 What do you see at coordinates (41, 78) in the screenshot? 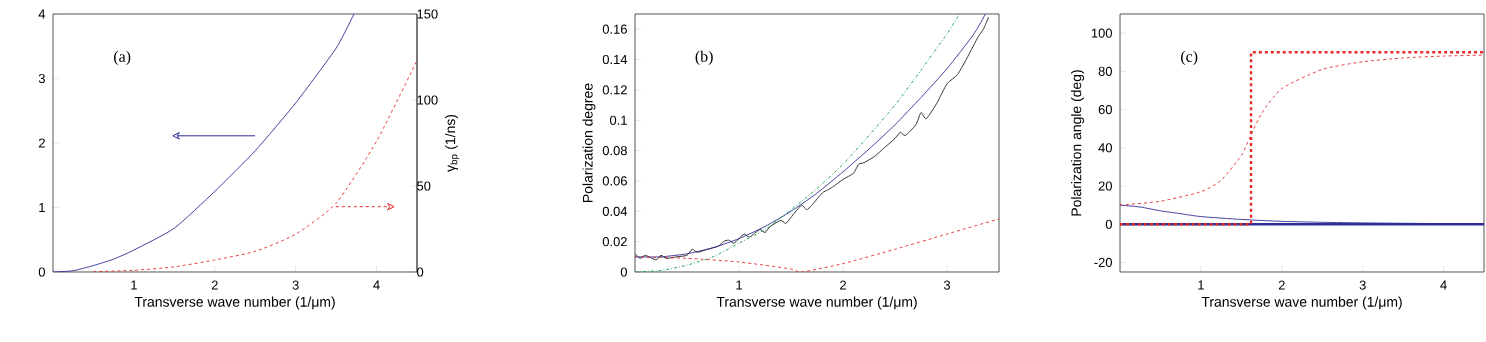
I see `y-tick-label: 3` at bounding box center [41, 78].